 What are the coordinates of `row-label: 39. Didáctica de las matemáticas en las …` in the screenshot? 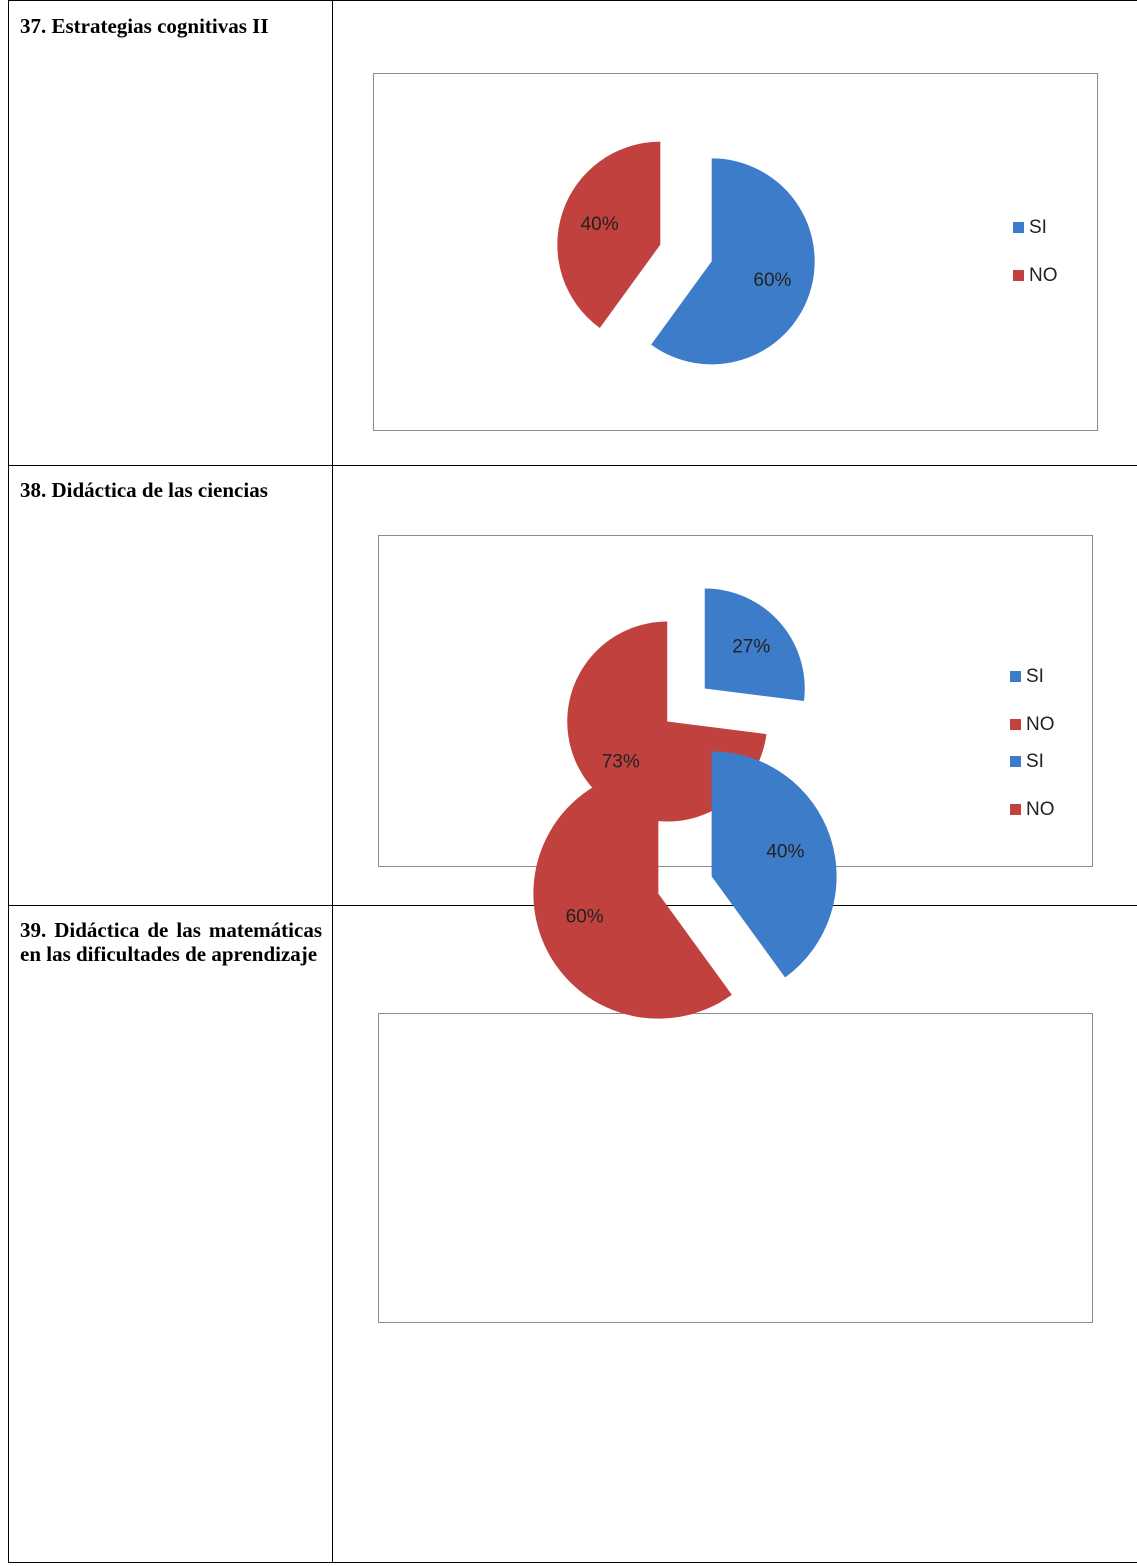 It's located at (171, 942).